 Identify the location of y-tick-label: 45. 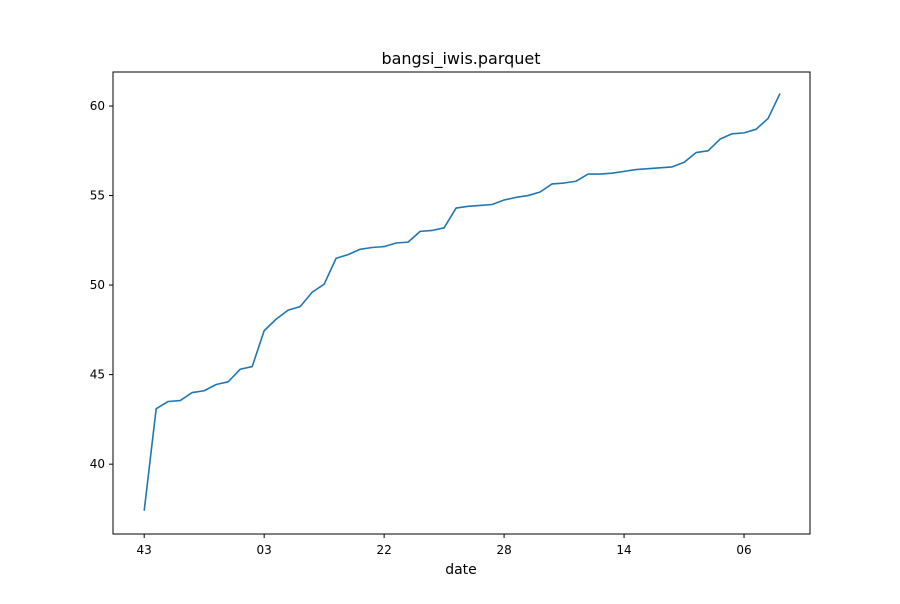
(97, 375).